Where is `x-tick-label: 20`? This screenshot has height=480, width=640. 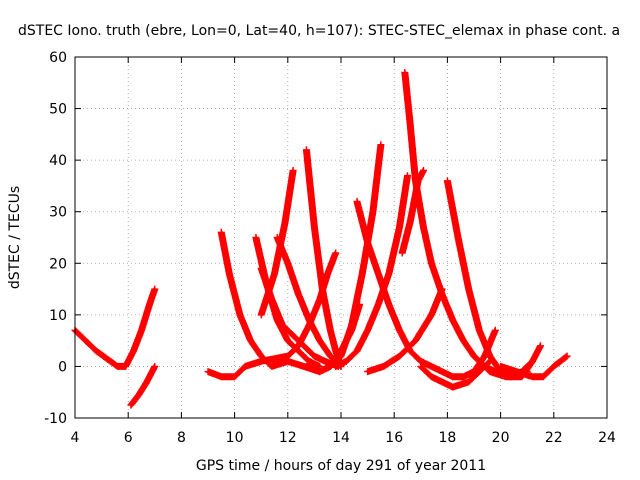
x-tick-label: 20 is located at coordinates (501, 438).